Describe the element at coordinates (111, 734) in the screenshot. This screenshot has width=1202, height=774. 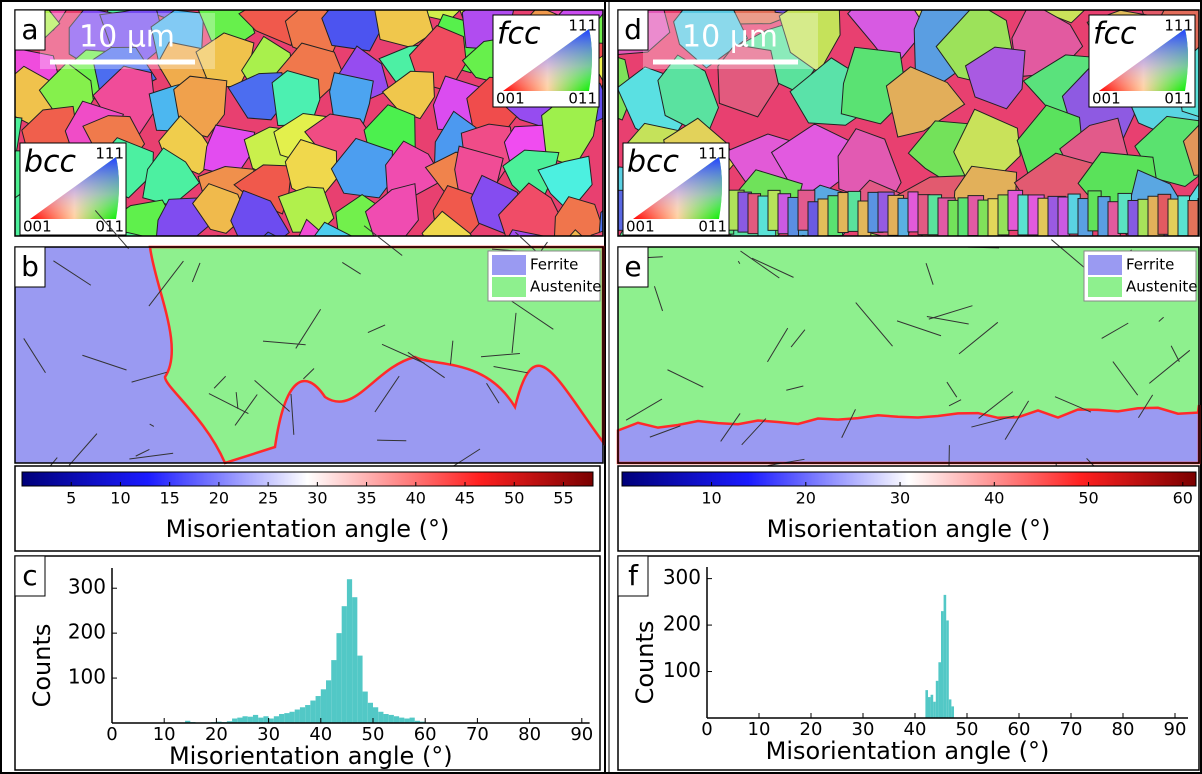
I see `x-tick-label: 0` at that location.